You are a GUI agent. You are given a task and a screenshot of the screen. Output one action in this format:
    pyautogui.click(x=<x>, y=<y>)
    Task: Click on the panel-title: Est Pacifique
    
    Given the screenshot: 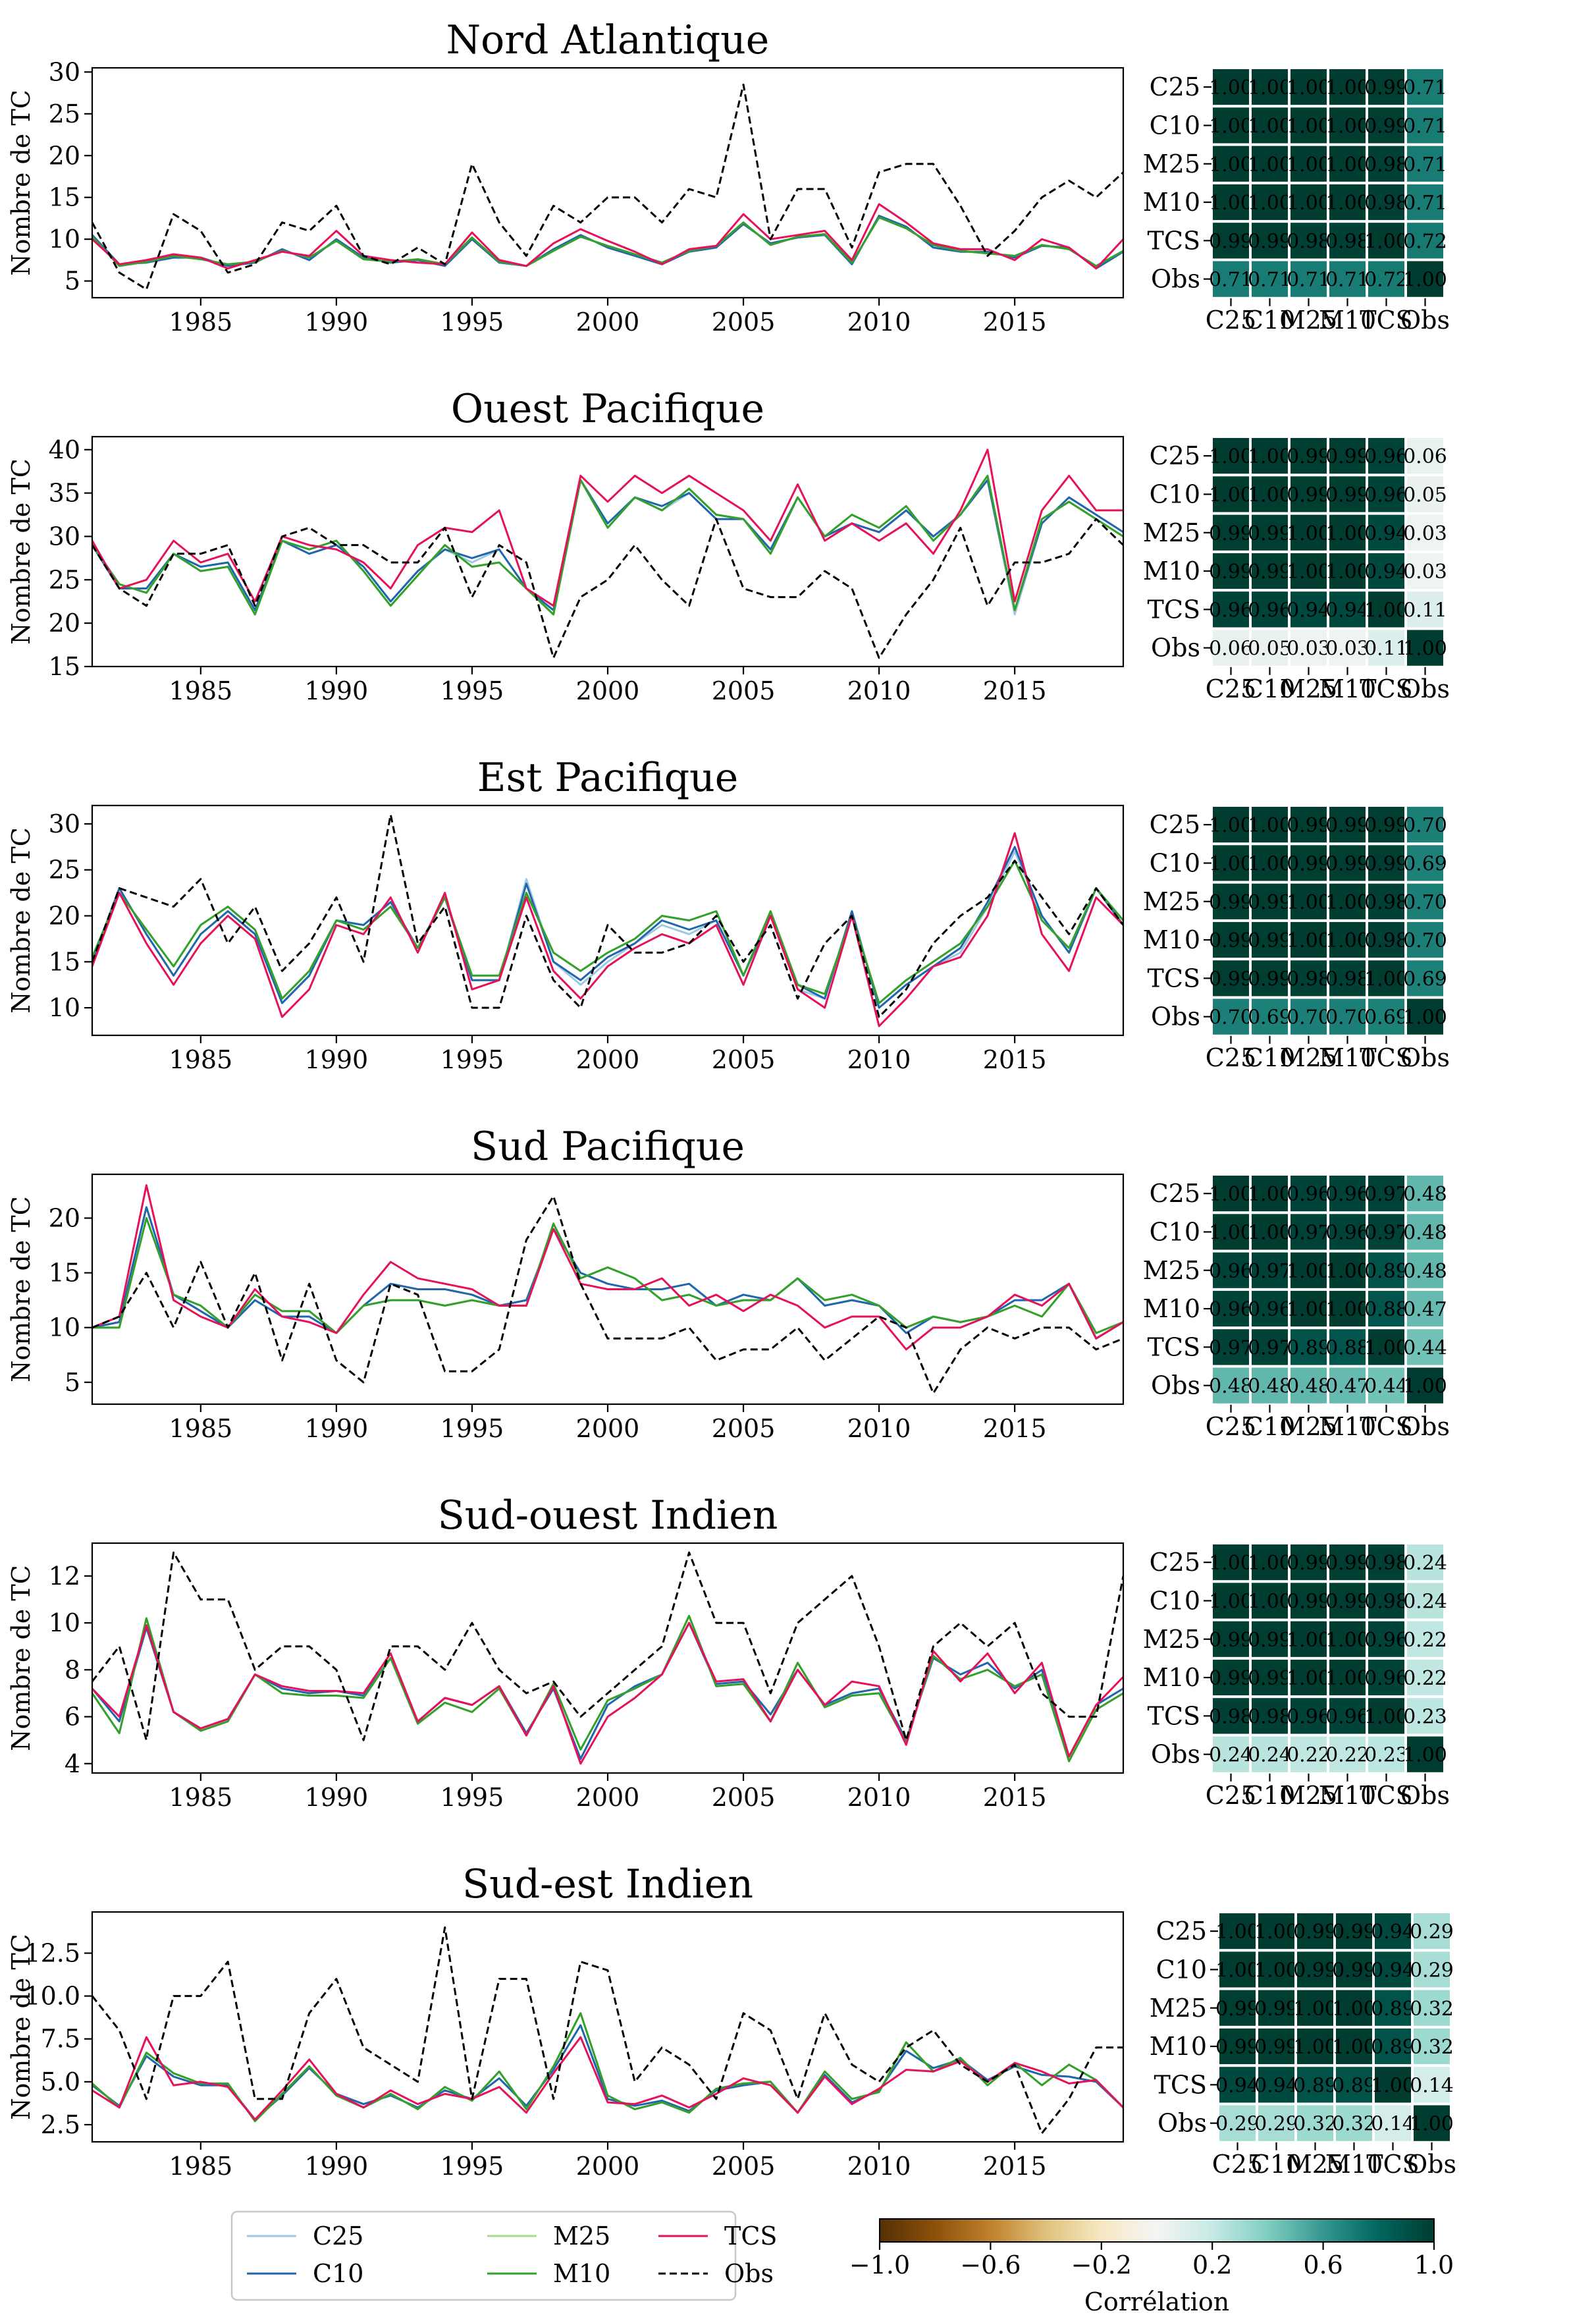 What is the action you would take?
    pyautogui.click(x=608, y=778)
    